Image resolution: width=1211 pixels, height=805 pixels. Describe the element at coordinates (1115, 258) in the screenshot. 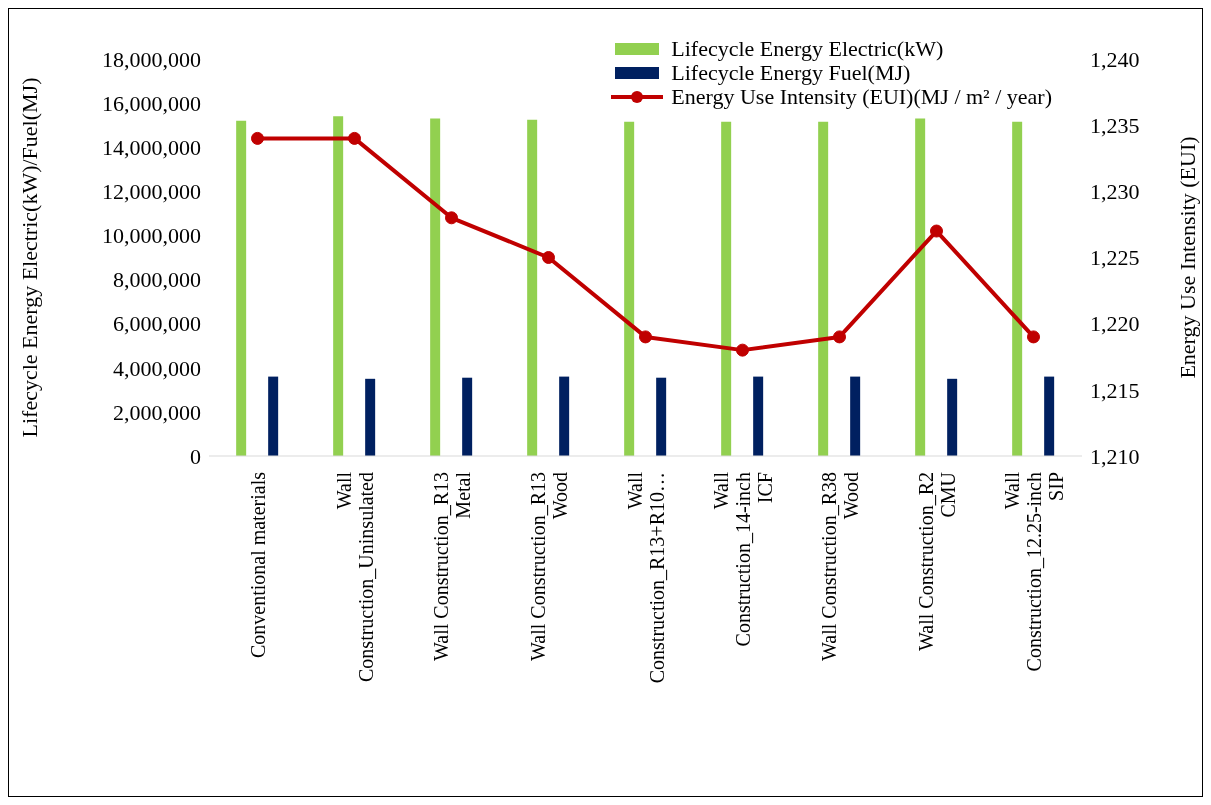

I see `y2-tick-label: 1,225` at that location.